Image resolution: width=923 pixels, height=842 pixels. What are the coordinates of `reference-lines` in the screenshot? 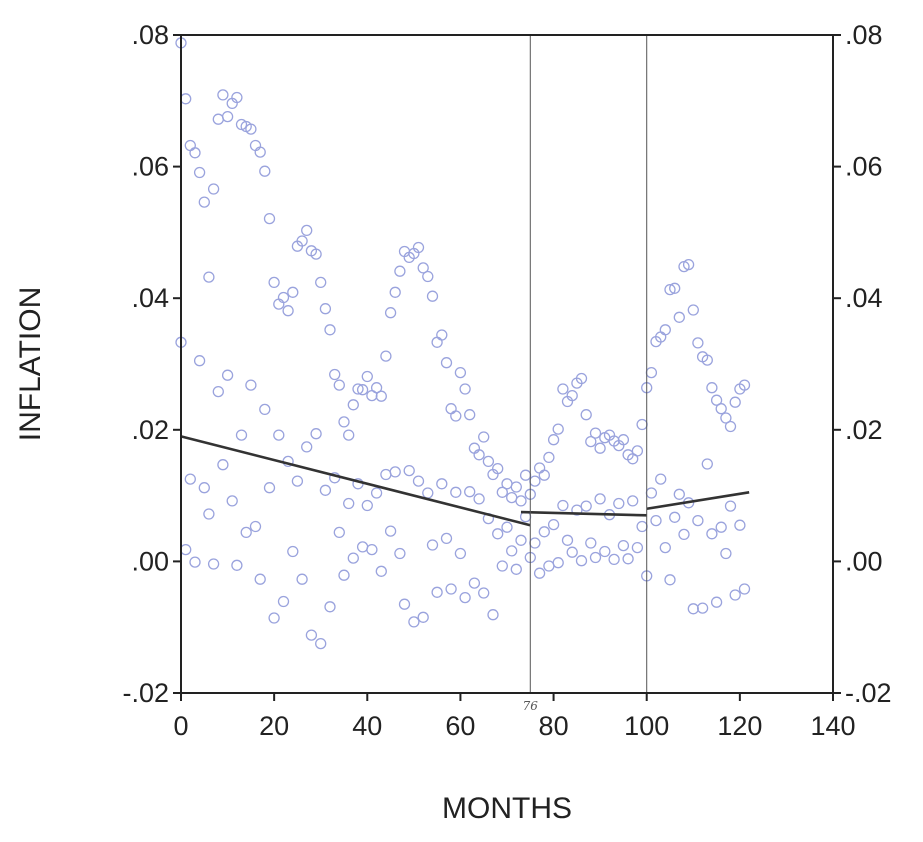 It's located at (588, 364).